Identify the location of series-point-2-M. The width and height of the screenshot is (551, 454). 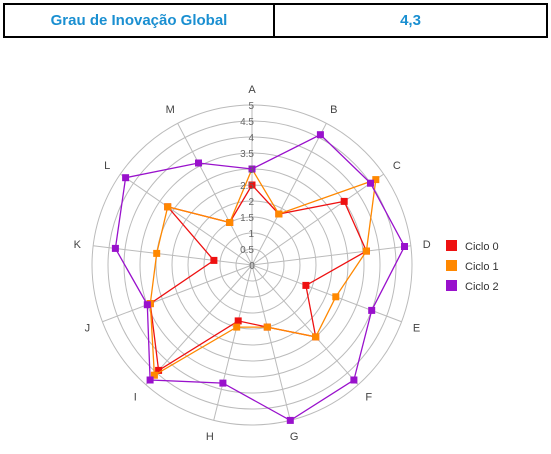
(198, 163).